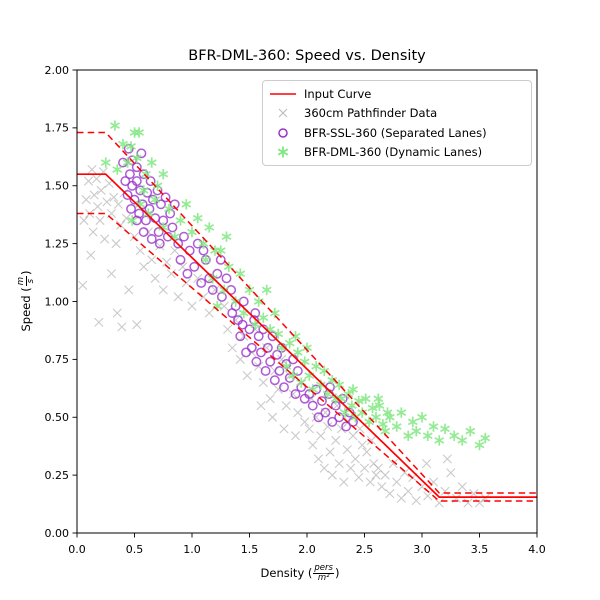  Describe the element at coordinates (57, 243) in the screenshot. I see `y-tick-label: 1.25` at that location.